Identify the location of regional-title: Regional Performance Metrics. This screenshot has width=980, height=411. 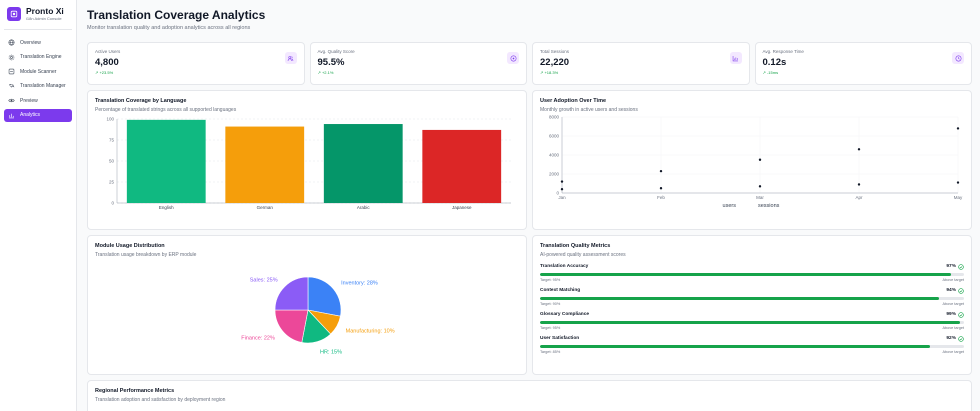
(135, 391).